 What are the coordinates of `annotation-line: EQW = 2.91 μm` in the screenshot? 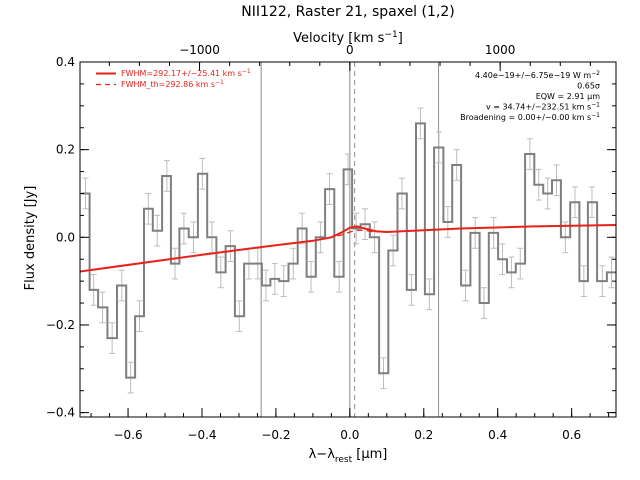 It's located at (568, 96).